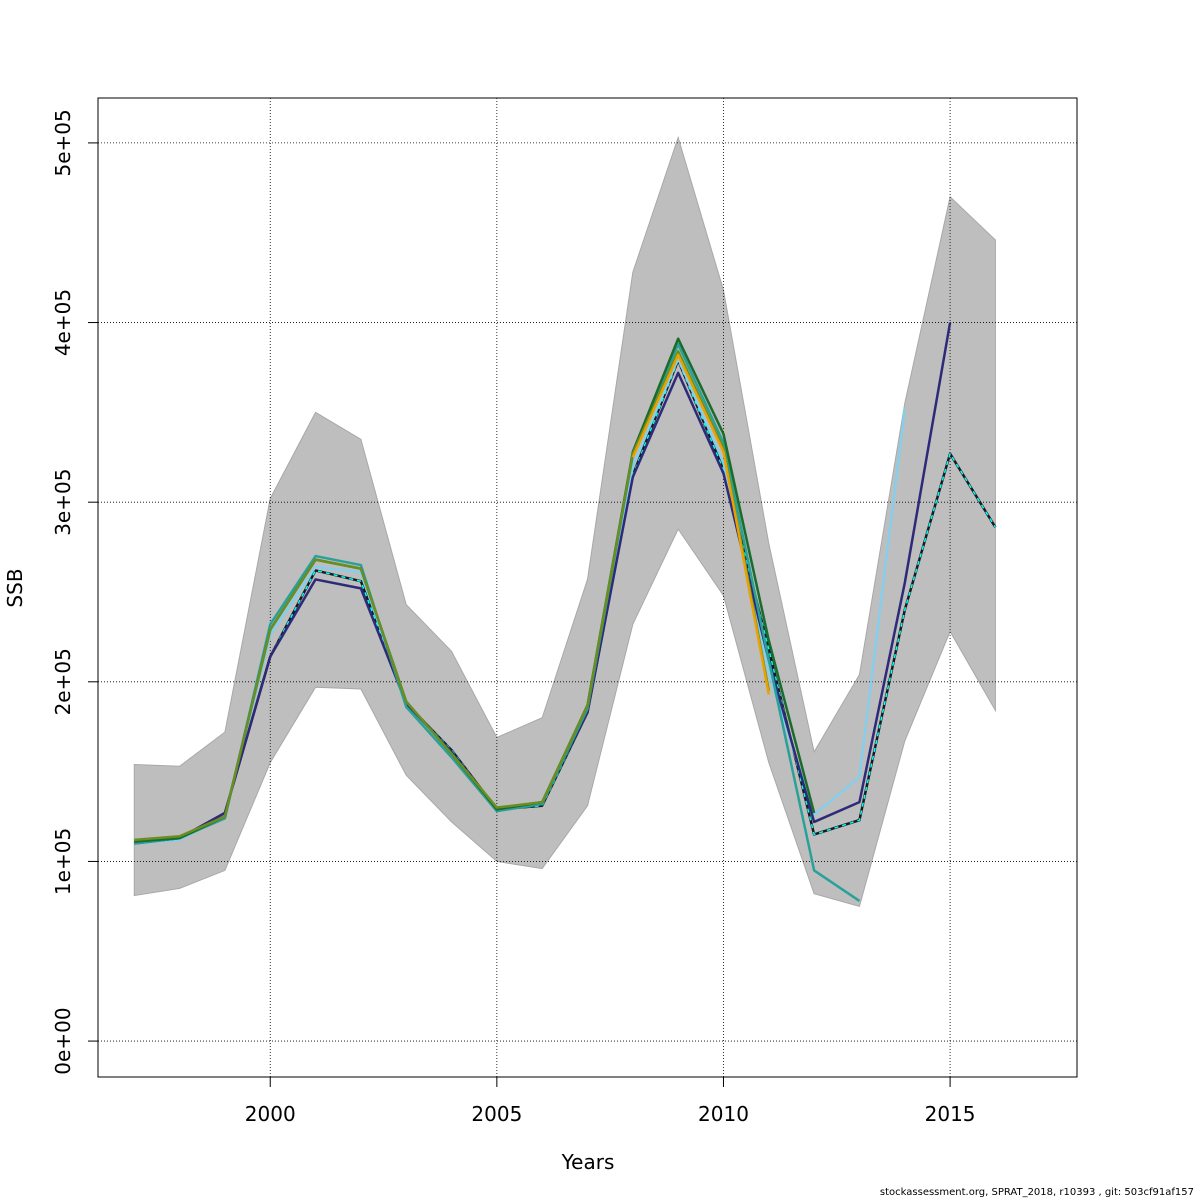  I want to click on x-tick-label: 2015, so click(950, 1114).